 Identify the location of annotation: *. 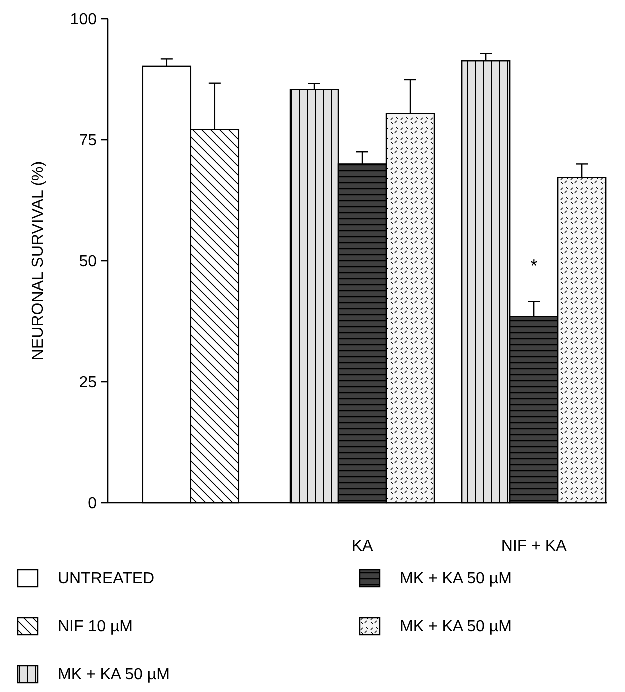
(534, 266).